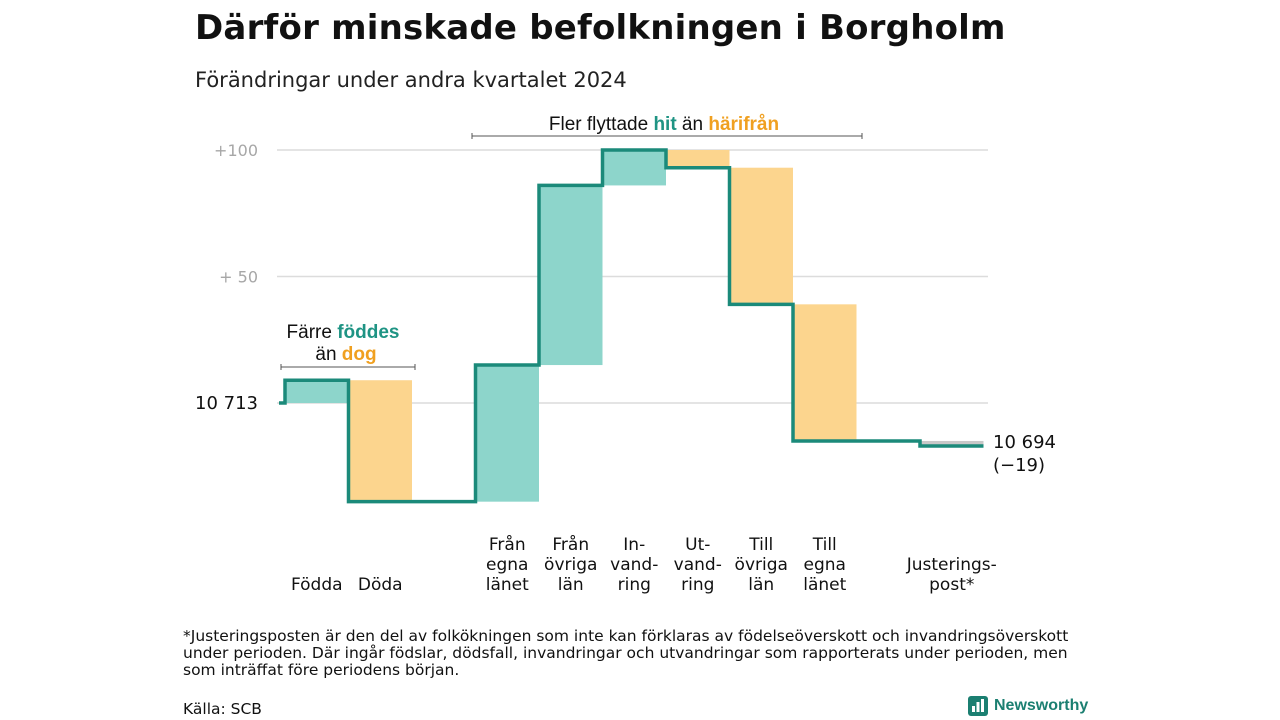 This screenshot has height=720, width=1280. I want to click on annotation-births-deaths-line2: än dog, so click(345, 354).